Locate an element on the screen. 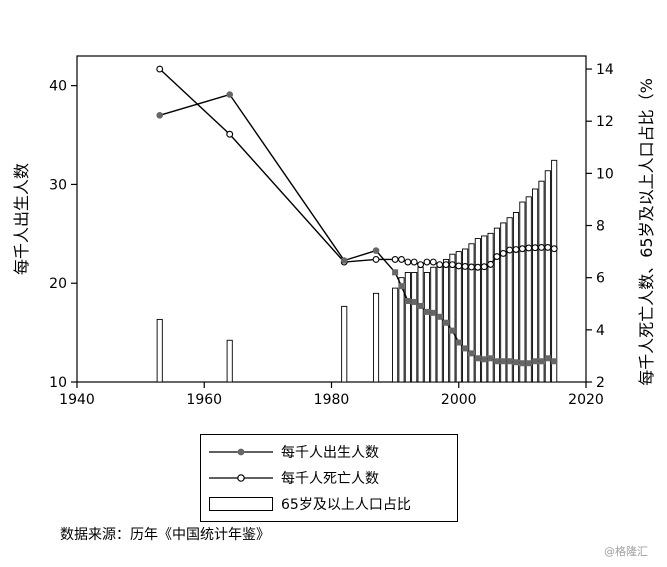  legend: 每千人出生人数 每千人死亡人数 65岁及以上人口占比 is located at coordinates (329, 478).